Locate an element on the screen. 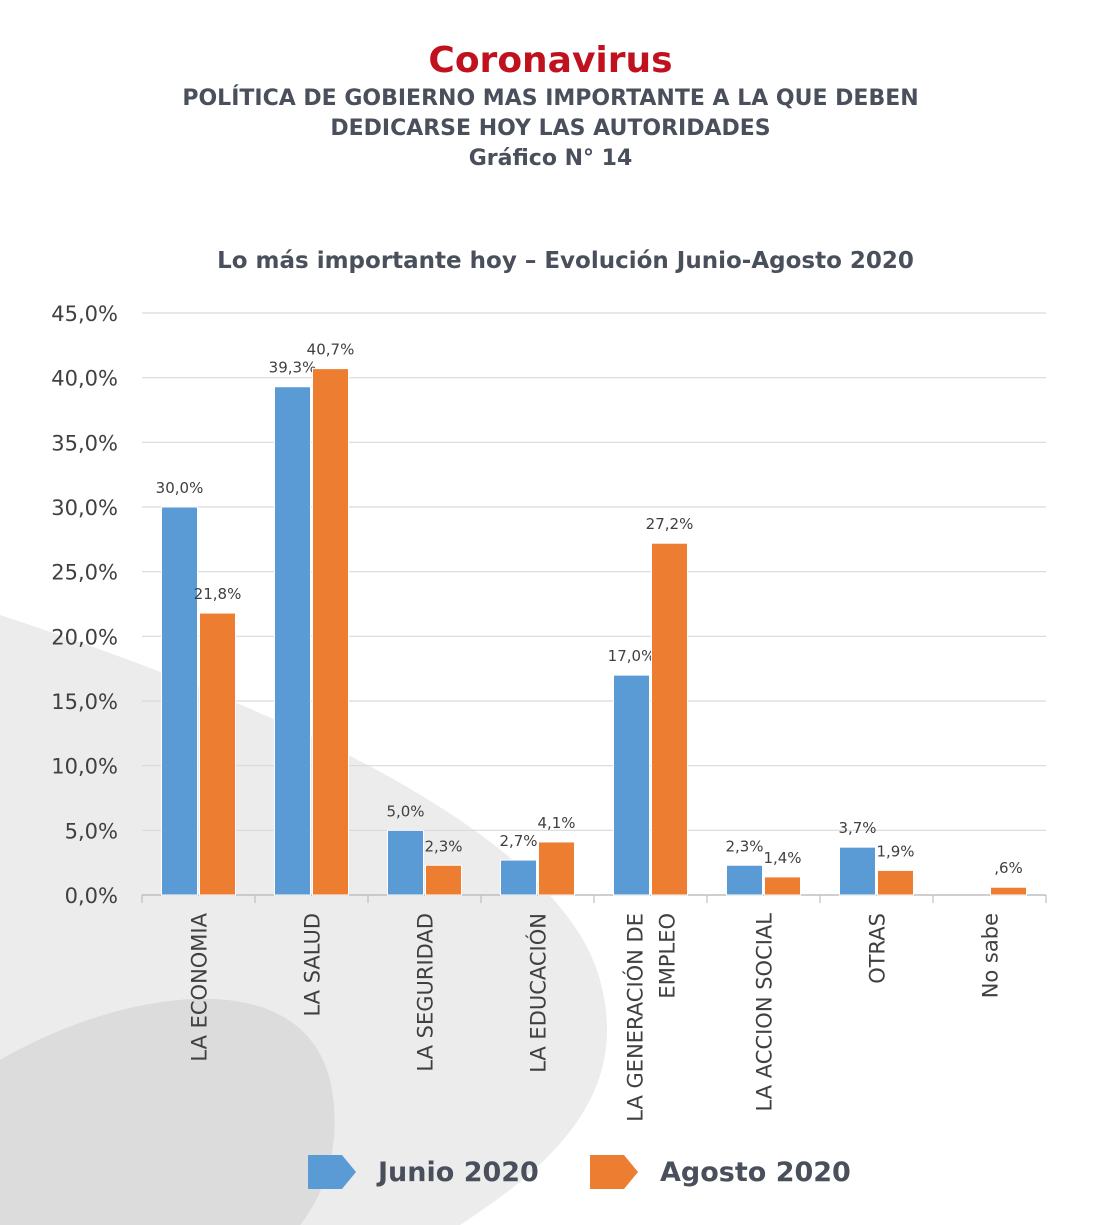 This screenshot has width=1101, height=1225. legend-swatch-agosto is located at coordinates (614, 1172).